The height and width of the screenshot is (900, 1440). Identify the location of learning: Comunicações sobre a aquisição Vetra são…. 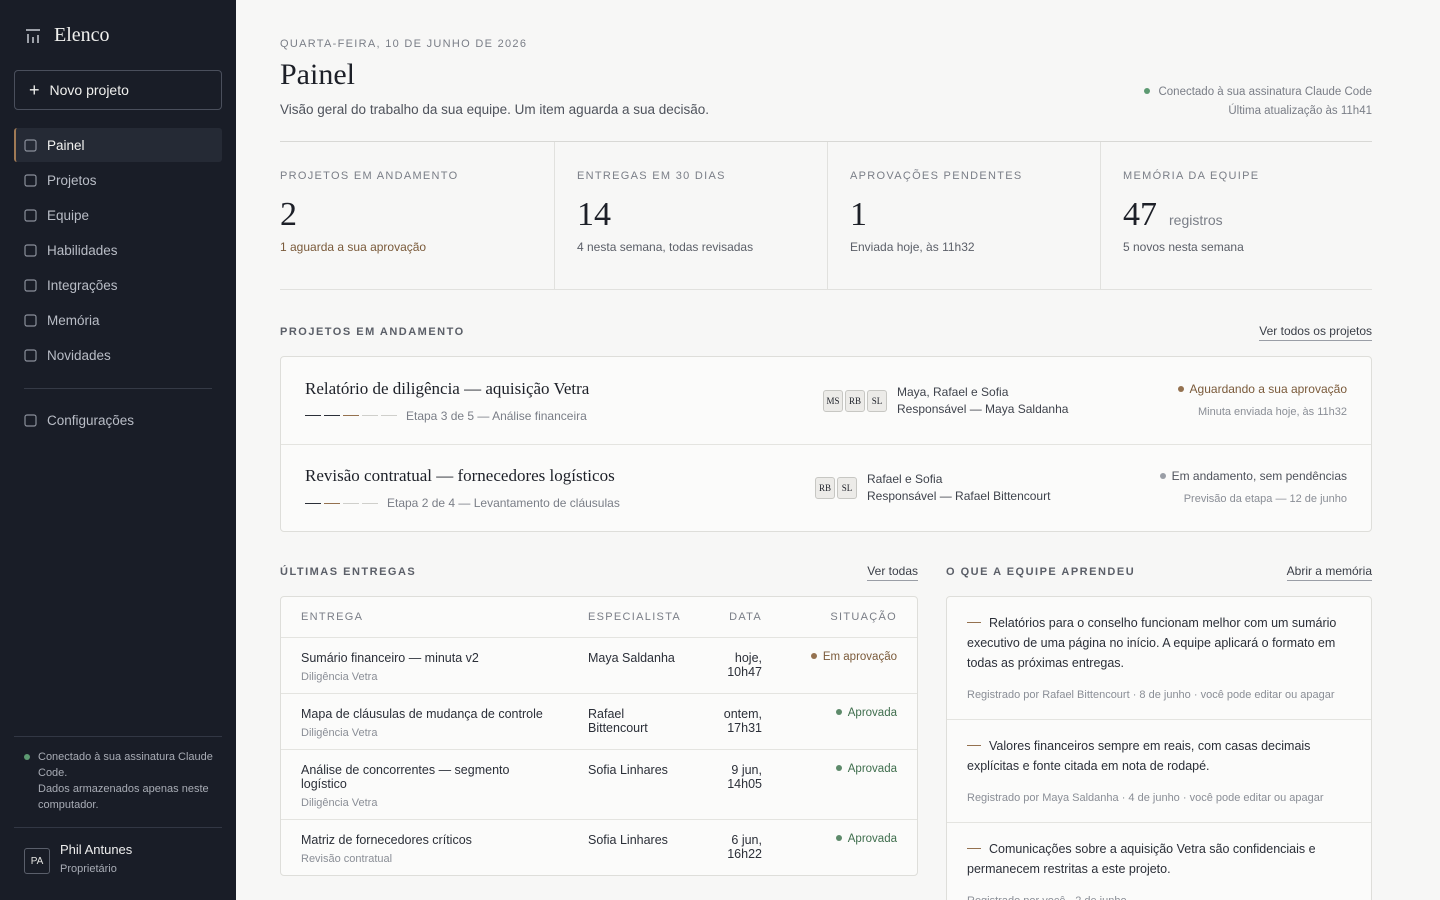
(1159, 861).